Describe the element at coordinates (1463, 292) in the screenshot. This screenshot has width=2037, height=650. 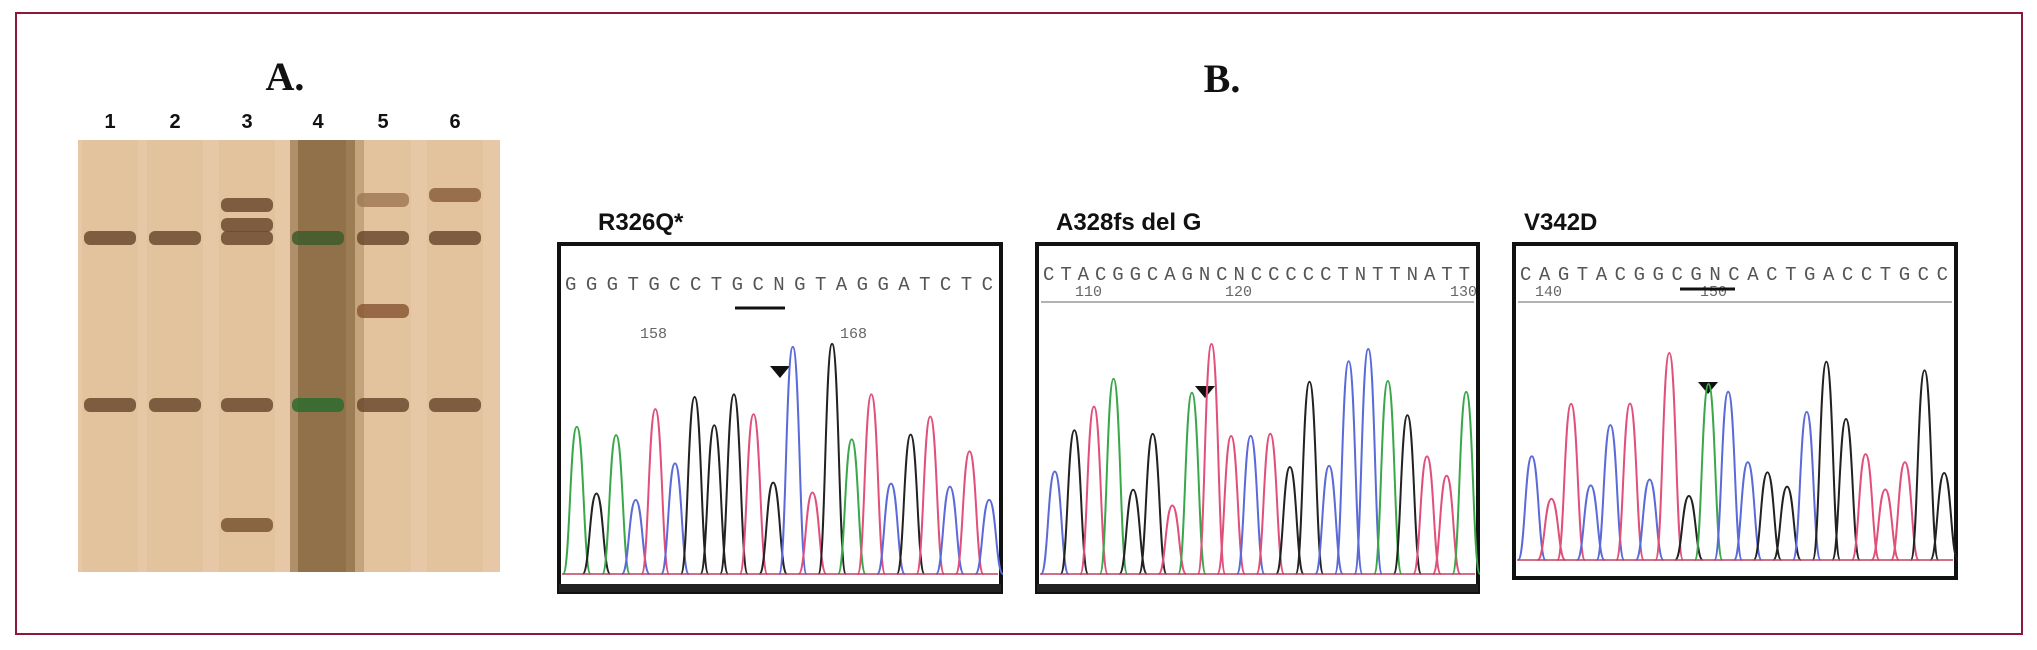
I see `trace-position: 130` at that location.